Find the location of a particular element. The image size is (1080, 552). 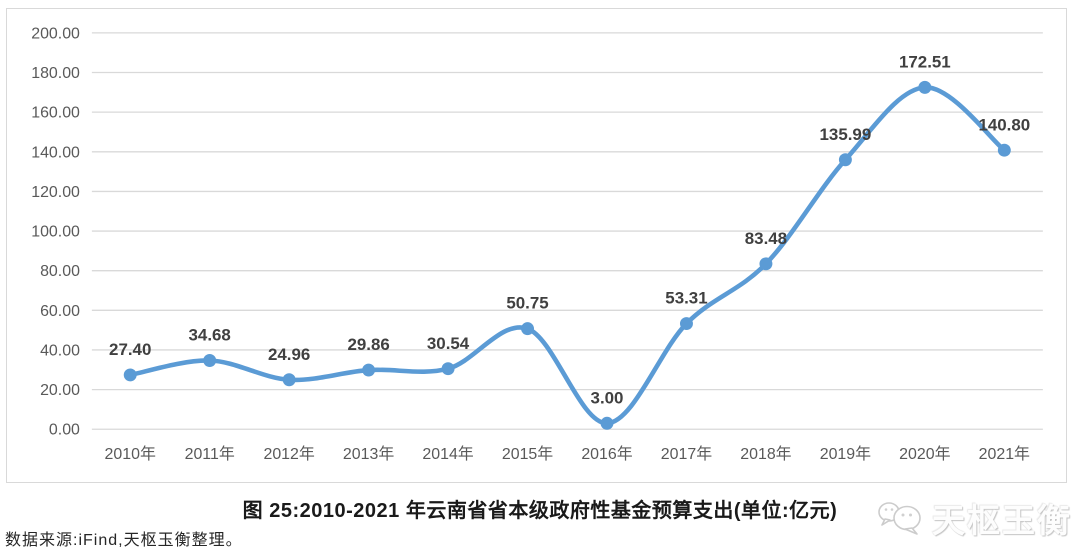

data-point-label: 135.99 is located at coordinates (846, 134).